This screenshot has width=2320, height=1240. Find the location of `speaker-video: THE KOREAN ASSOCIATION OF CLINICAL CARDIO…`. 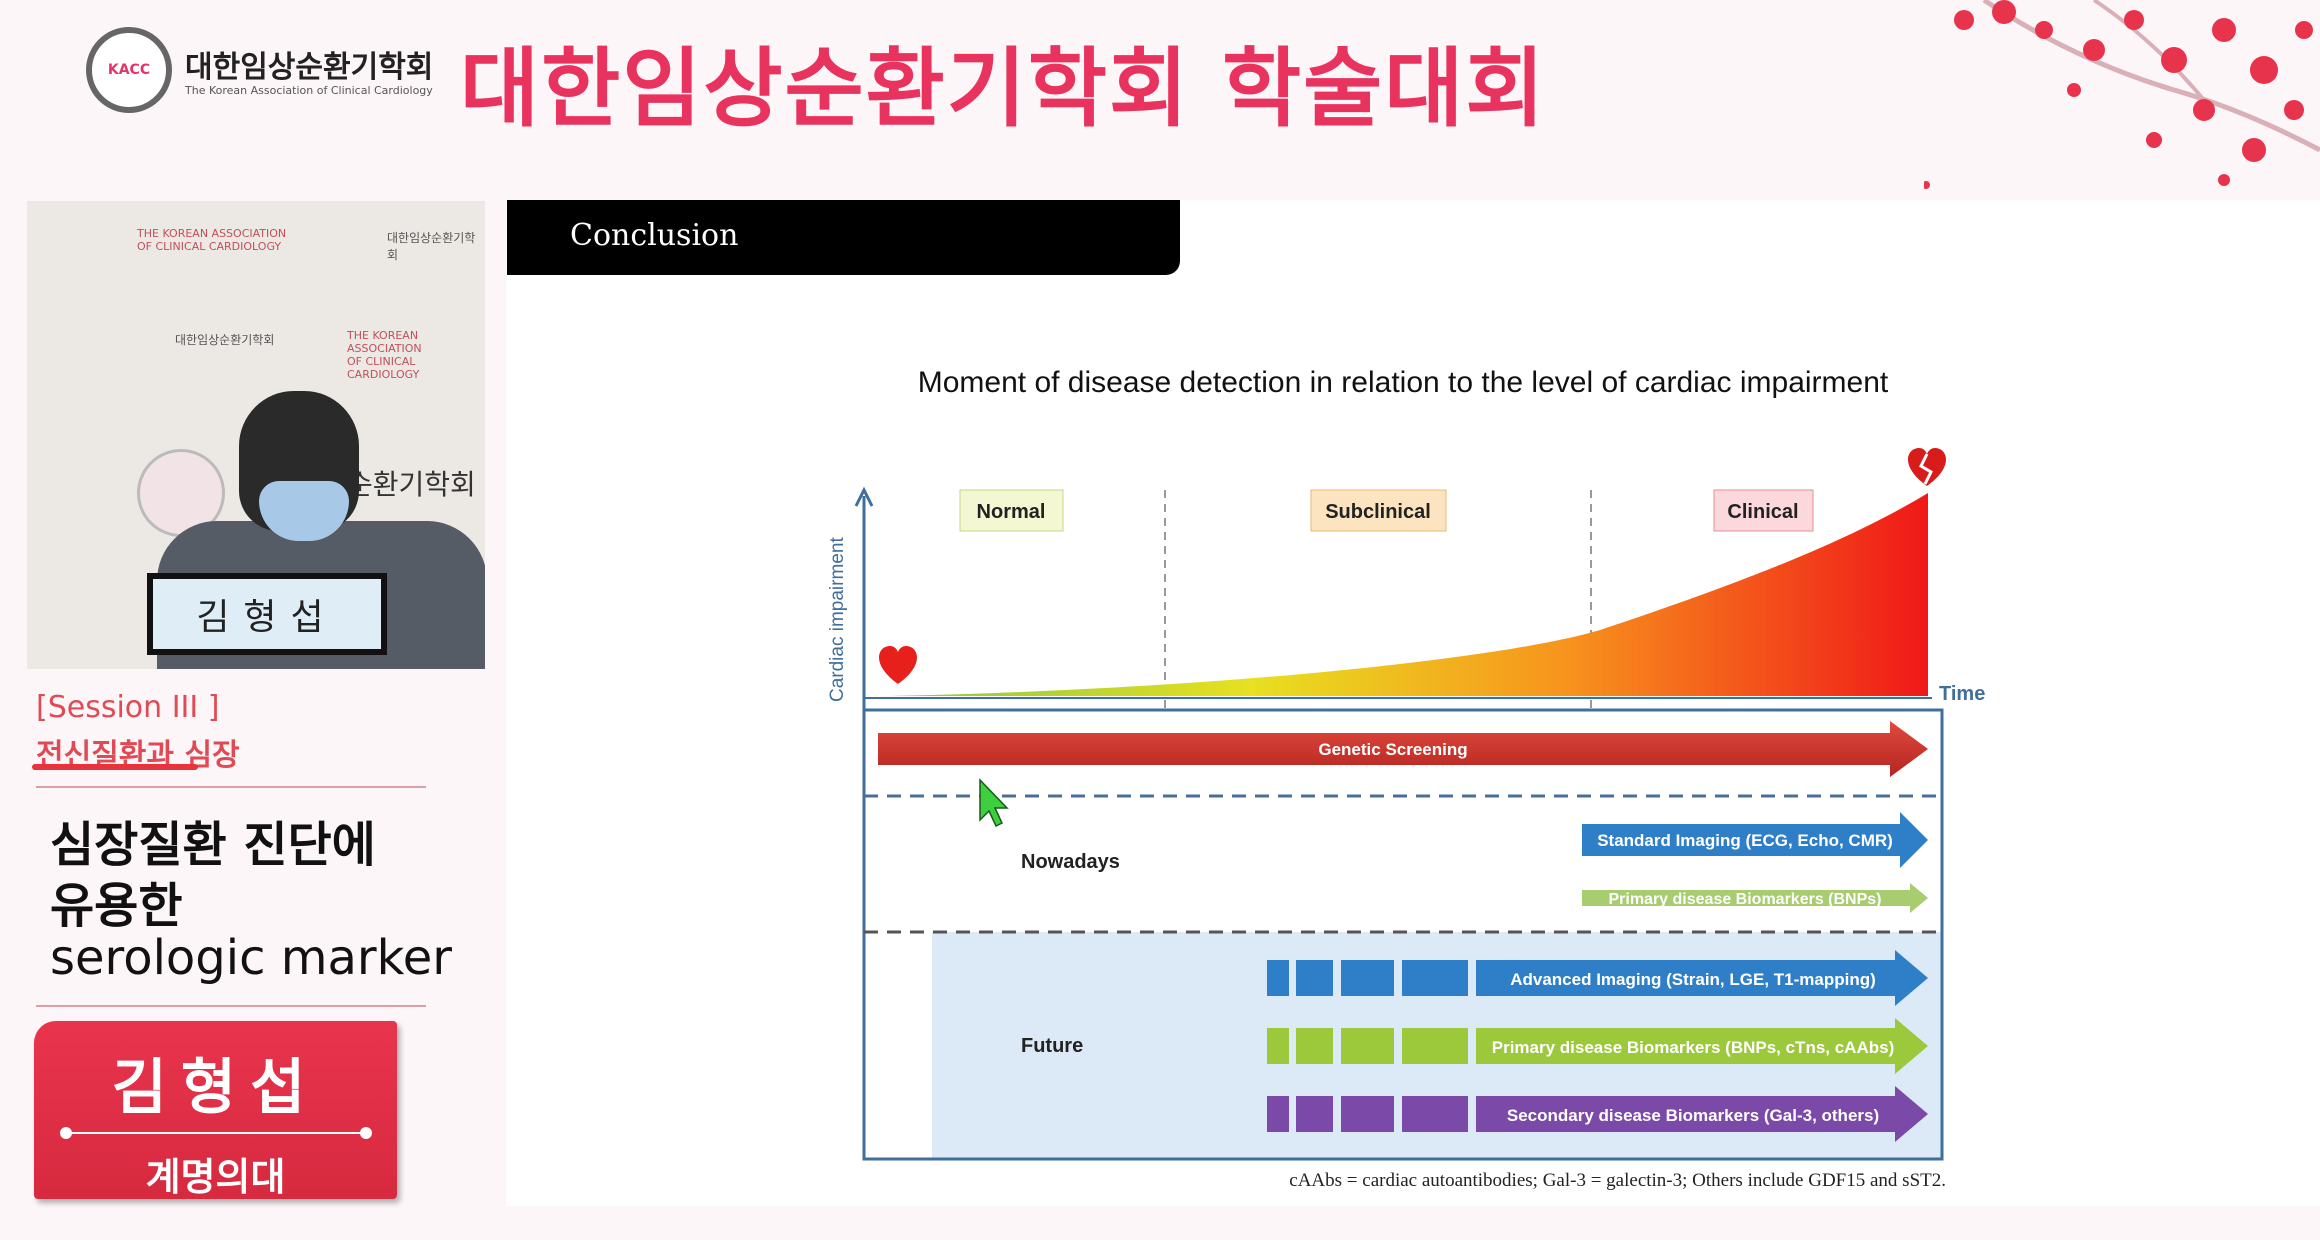

speaker-video: THE KOREAN ASSOCIATION OF CLINICAL CARDIO… is located at coordinates (256, 435).